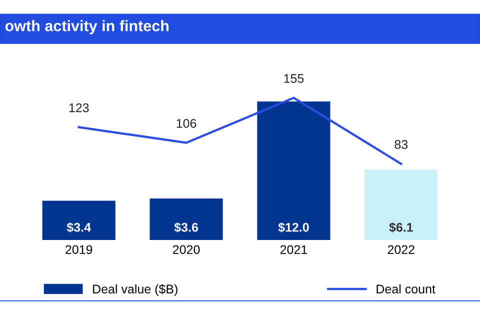  What do you see at coordinates (294, 78) in the screenshot?
I see `data-label: 155` at bounding box center [294, 78].